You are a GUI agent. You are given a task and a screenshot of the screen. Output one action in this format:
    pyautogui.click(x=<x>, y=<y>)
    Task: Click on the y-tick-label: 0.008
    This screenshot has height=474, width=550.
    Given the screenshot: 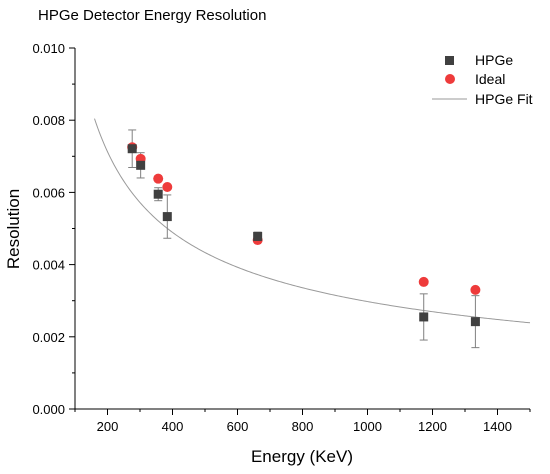 What is the action you would take?
    pyautogui.click(x=48, y=120)
    